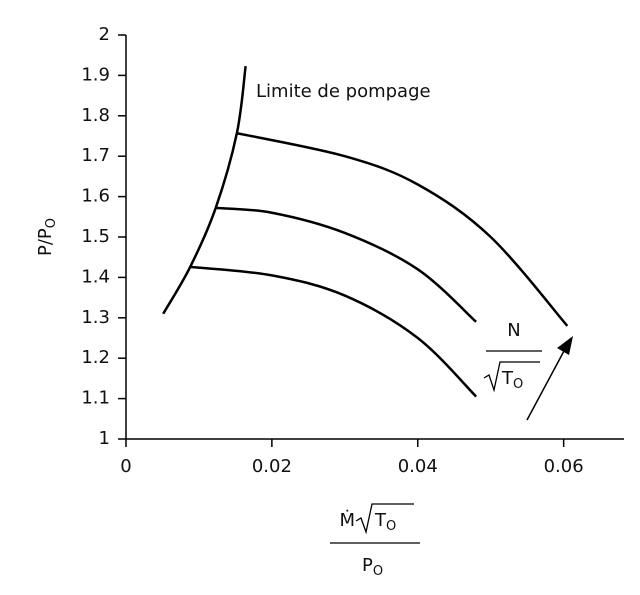 The image size is (640, 595). What do you see at coordinates (95, 276) in the screenshot?
I see `y-tick-label: 1.4` at bounding box center [95, 276].